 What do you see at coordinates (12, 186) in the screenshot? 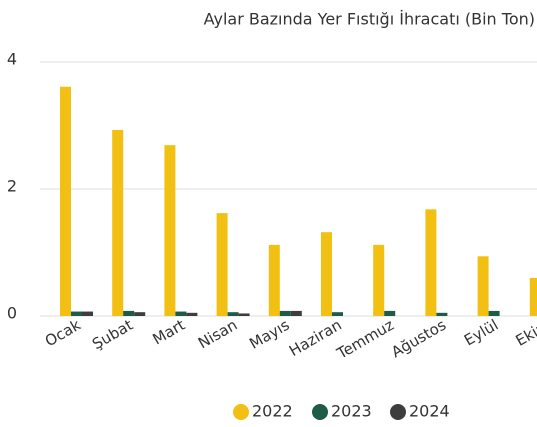
I see `y-tick-label: 2` at bounding box center [12, 186].